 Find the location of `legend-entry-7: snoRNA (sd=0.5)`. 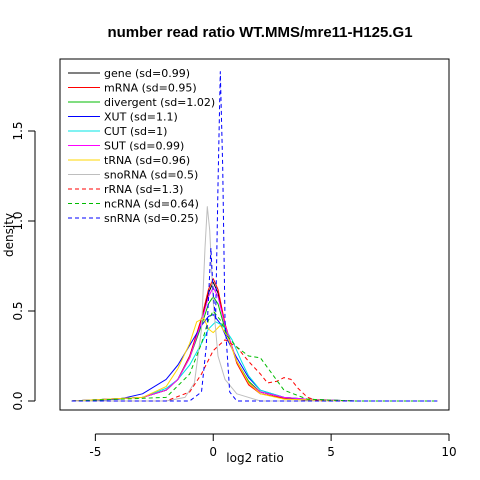

legend-entry-7: snoRNA (sd=0.5) is located at coordinates (151, 175).